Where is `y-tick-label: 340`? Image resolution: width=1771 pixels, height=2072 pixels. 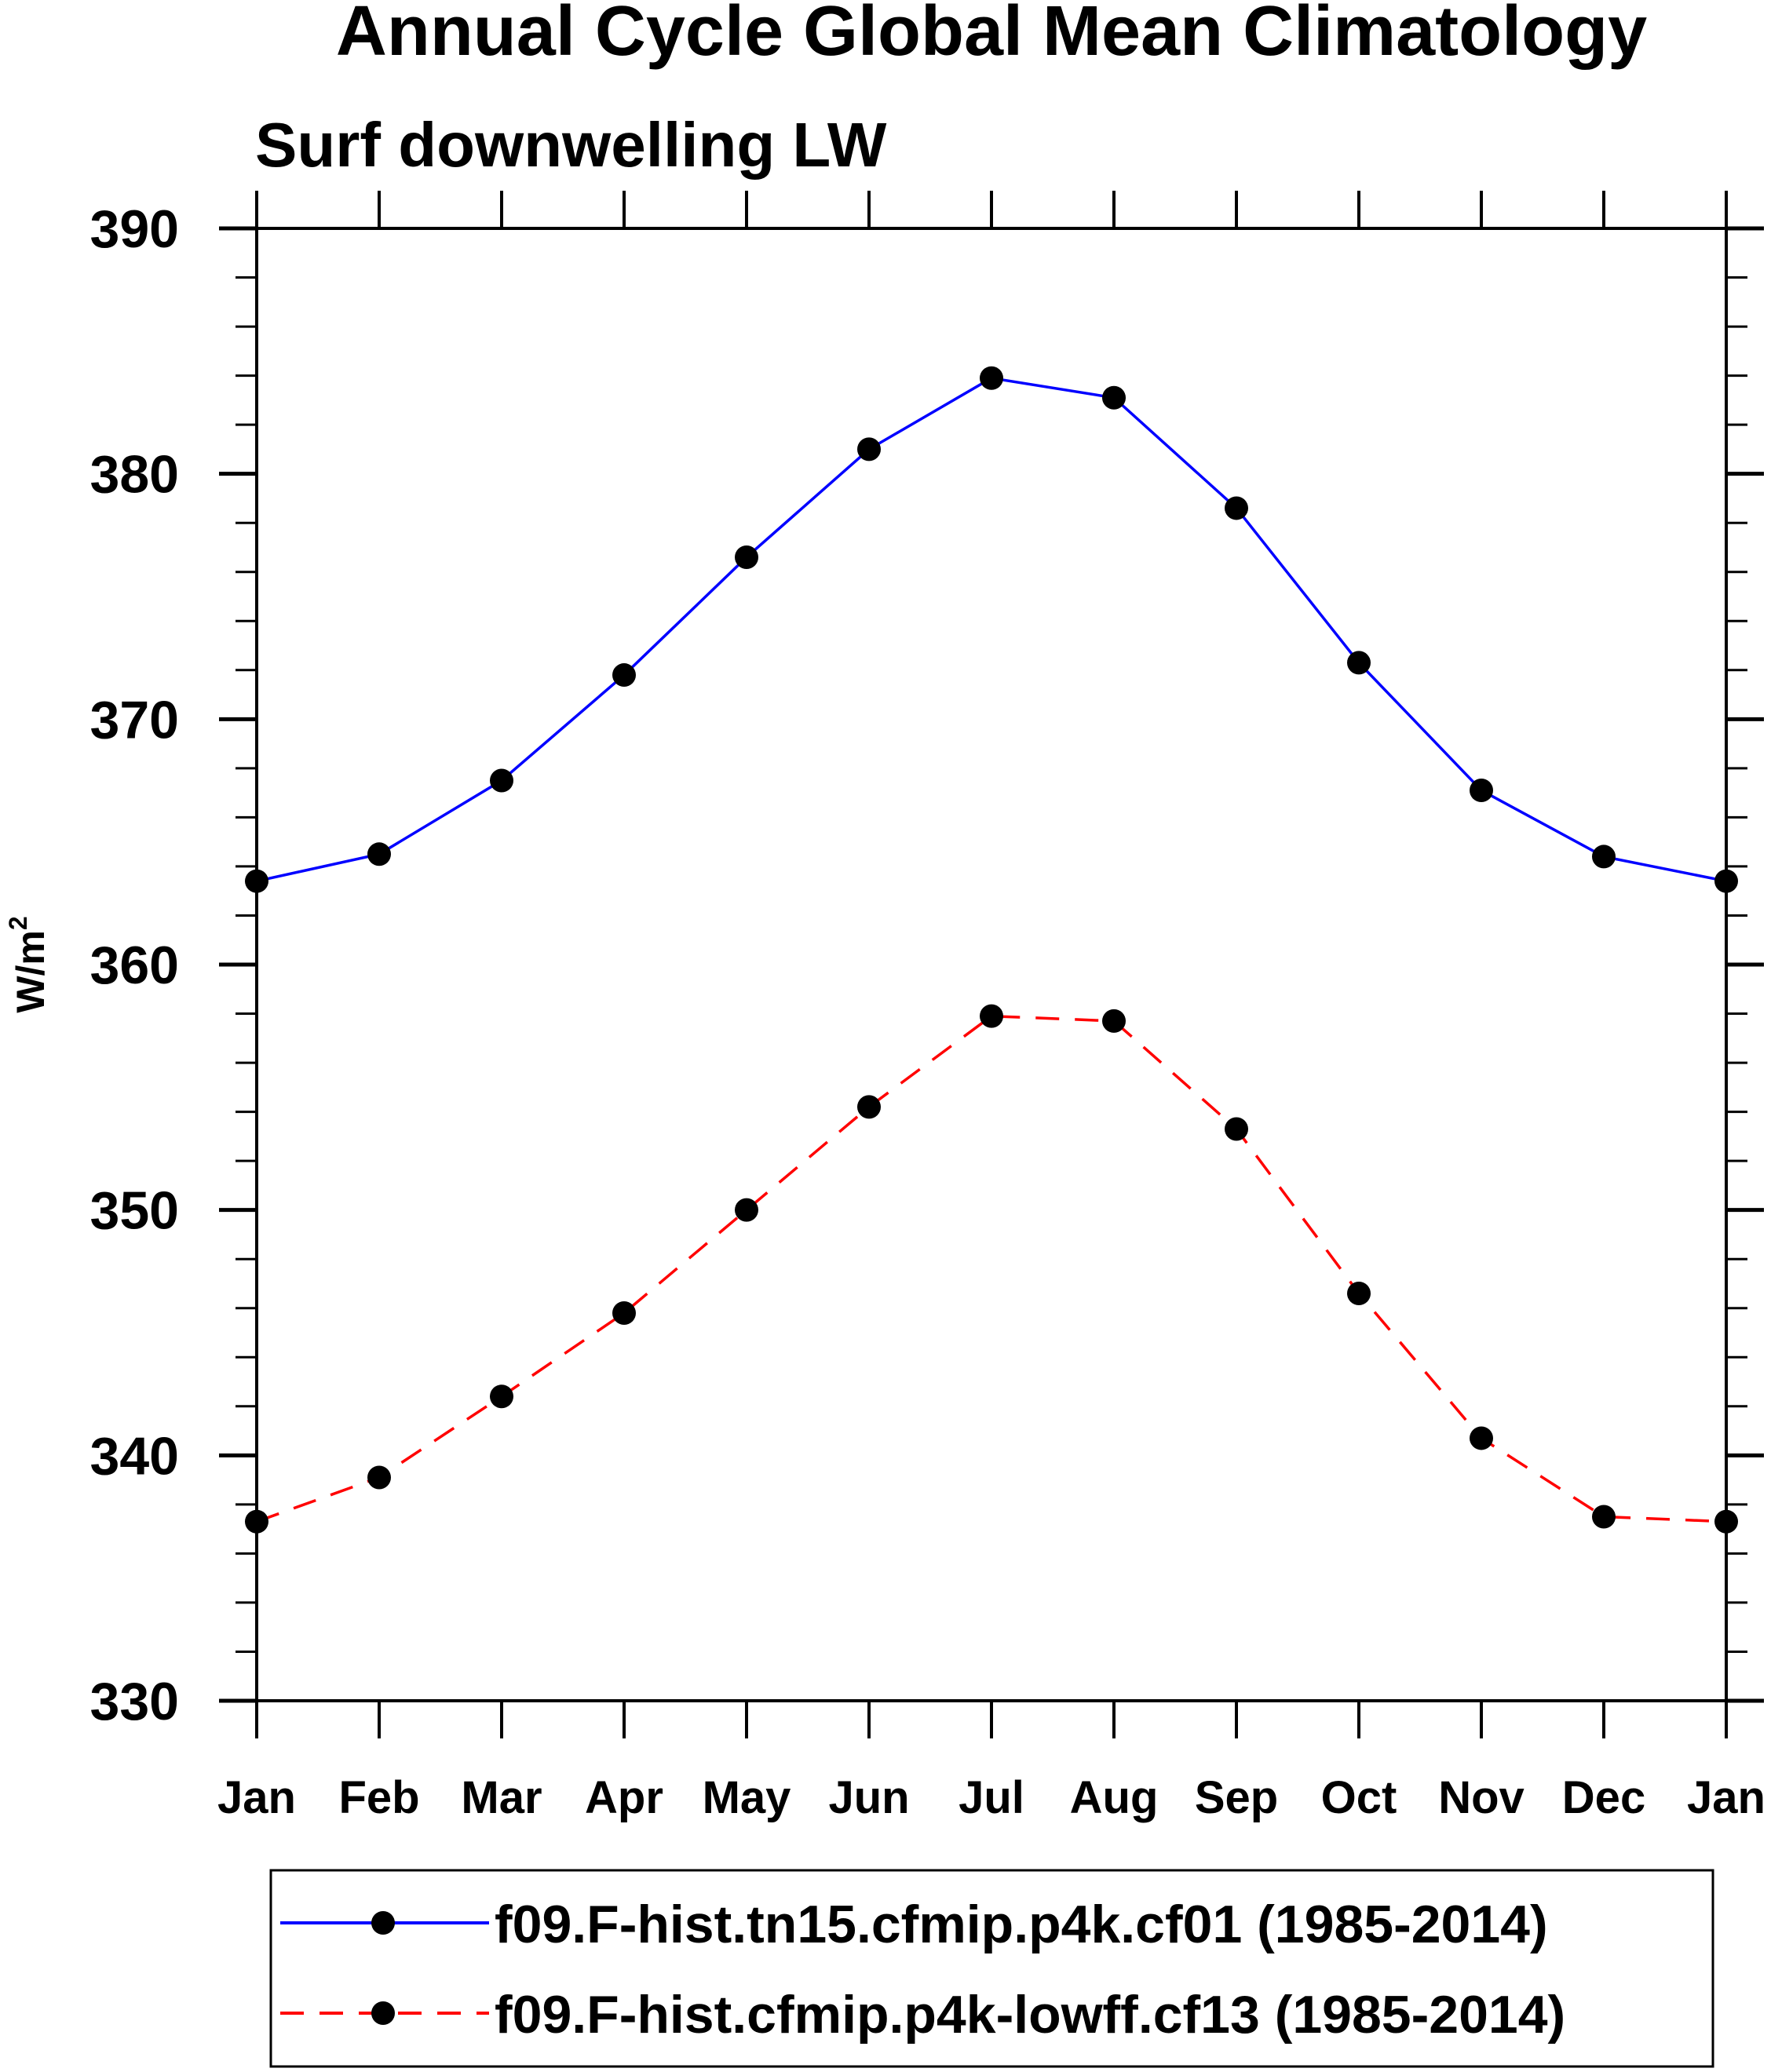
y-tick-label: 340 is located at coordinates (134, 1456).